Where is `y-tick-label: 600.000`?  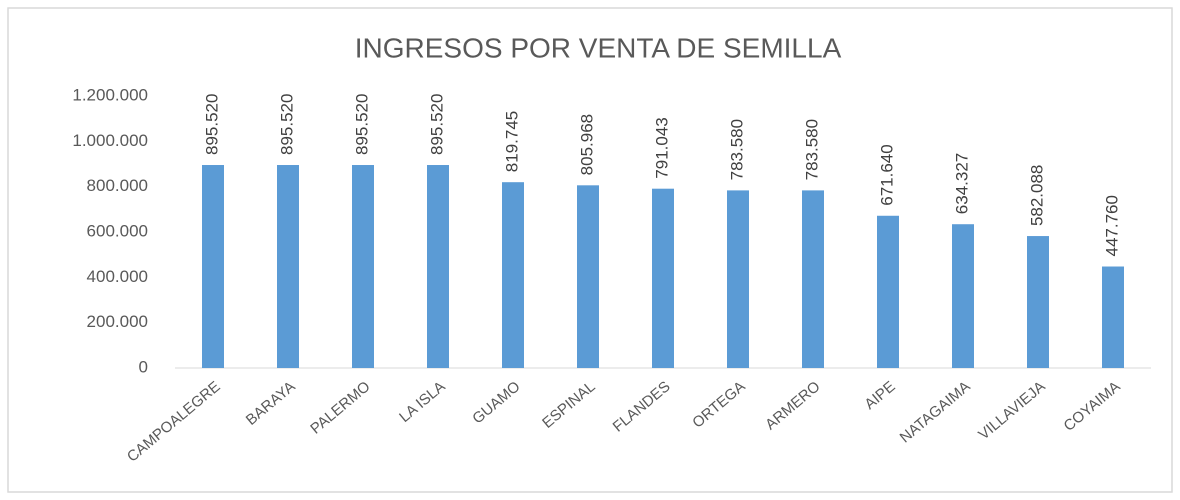
y-tick-label: 600.000 is located at coordinates (117, 230).